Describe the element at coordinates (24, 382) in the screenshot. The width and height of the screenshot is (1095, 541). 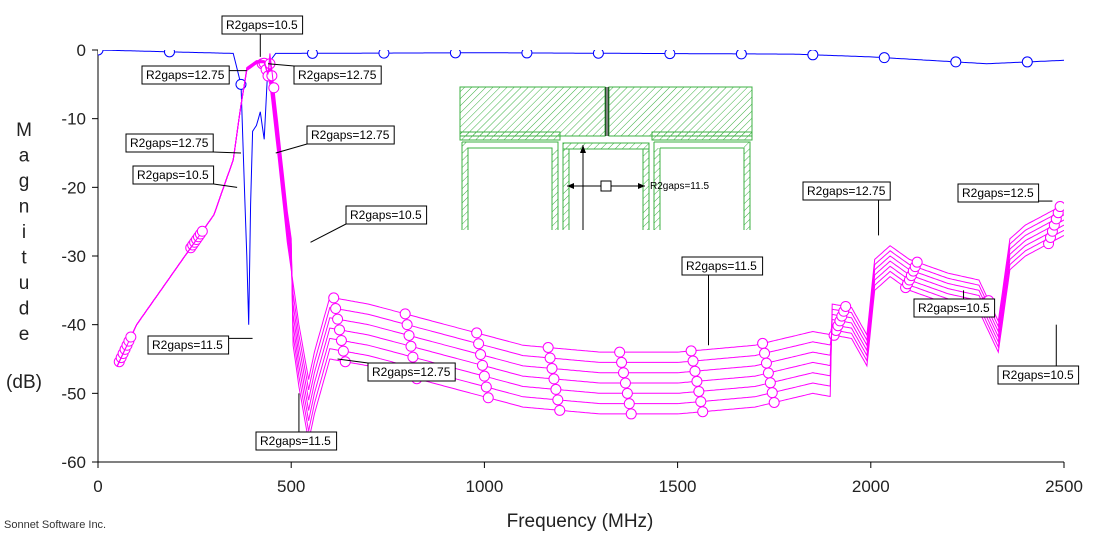
I see `y-axis-unit: (dB)` at that location.